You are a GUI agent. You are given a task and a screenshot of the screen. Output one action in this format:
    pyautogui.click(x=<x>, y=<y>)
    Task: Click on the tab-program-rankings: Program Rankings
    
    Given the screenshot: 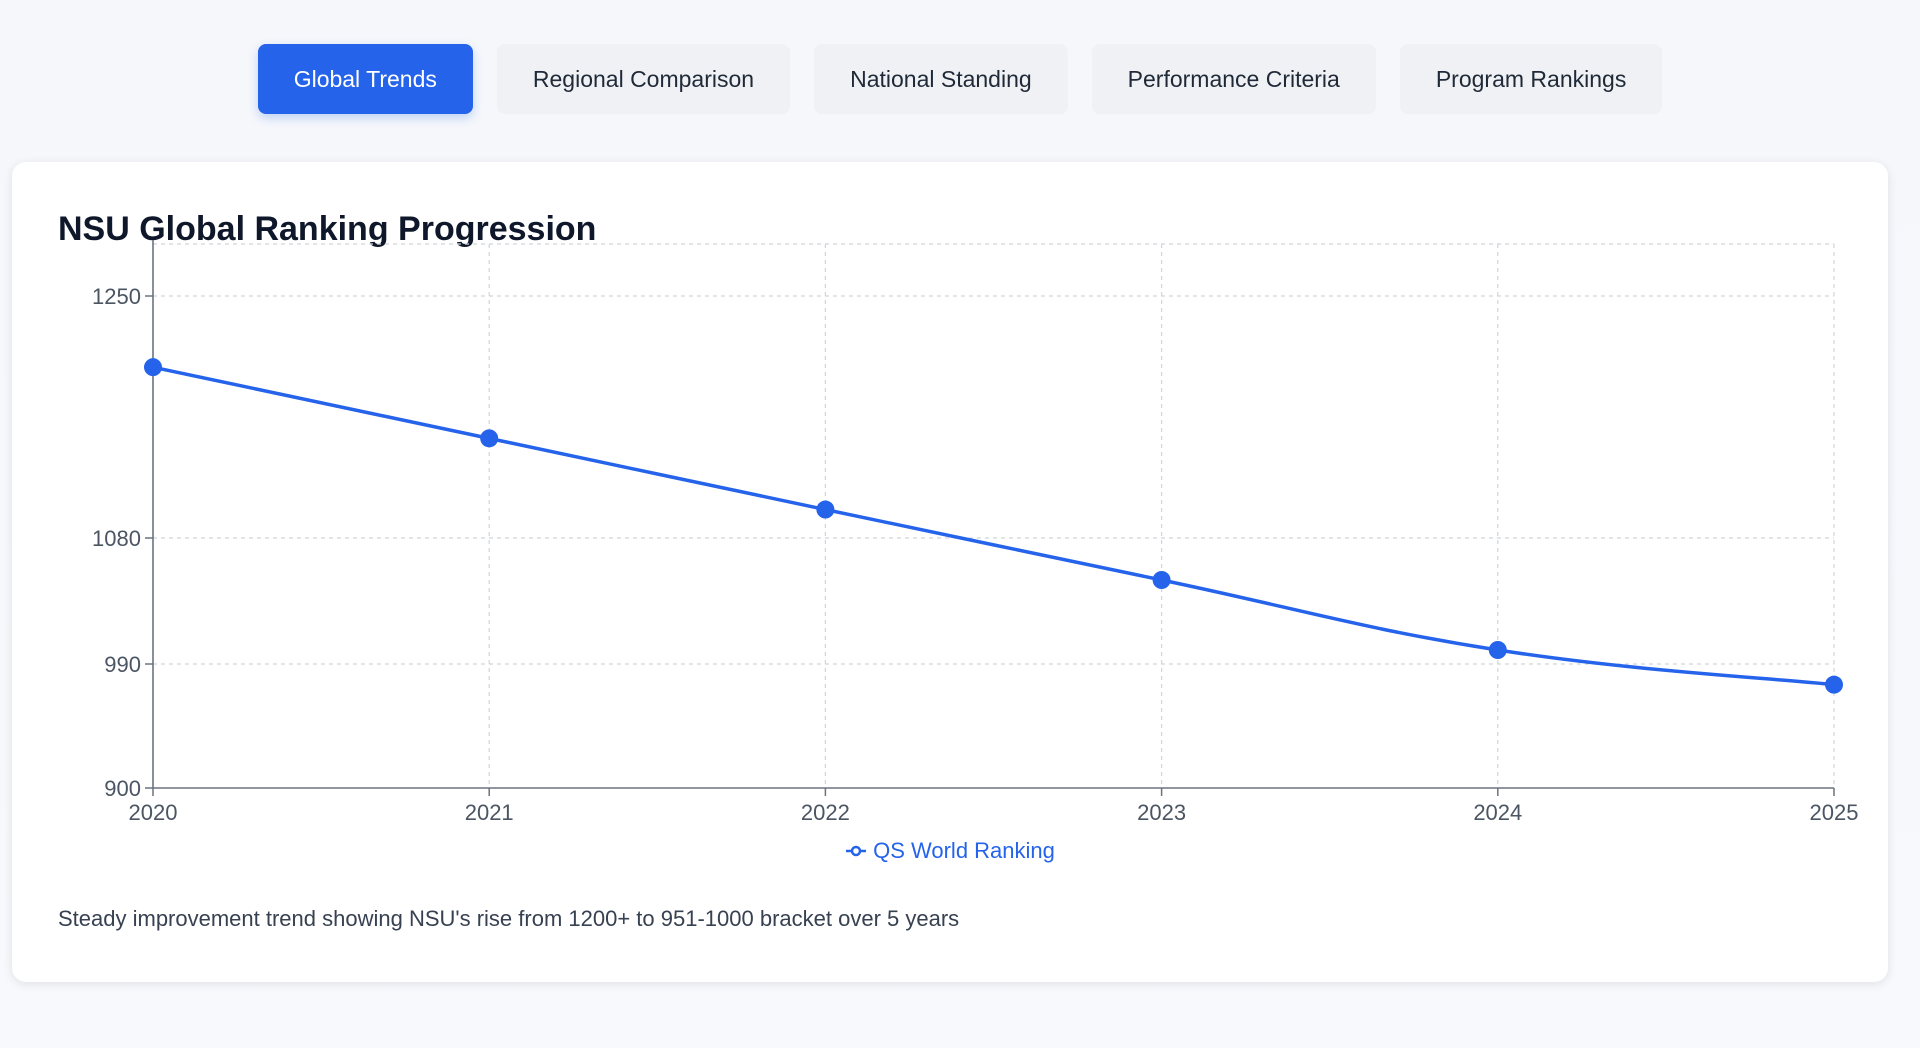 What is the action you would take?
    pyautogui.click(x=1531, y=79)
    